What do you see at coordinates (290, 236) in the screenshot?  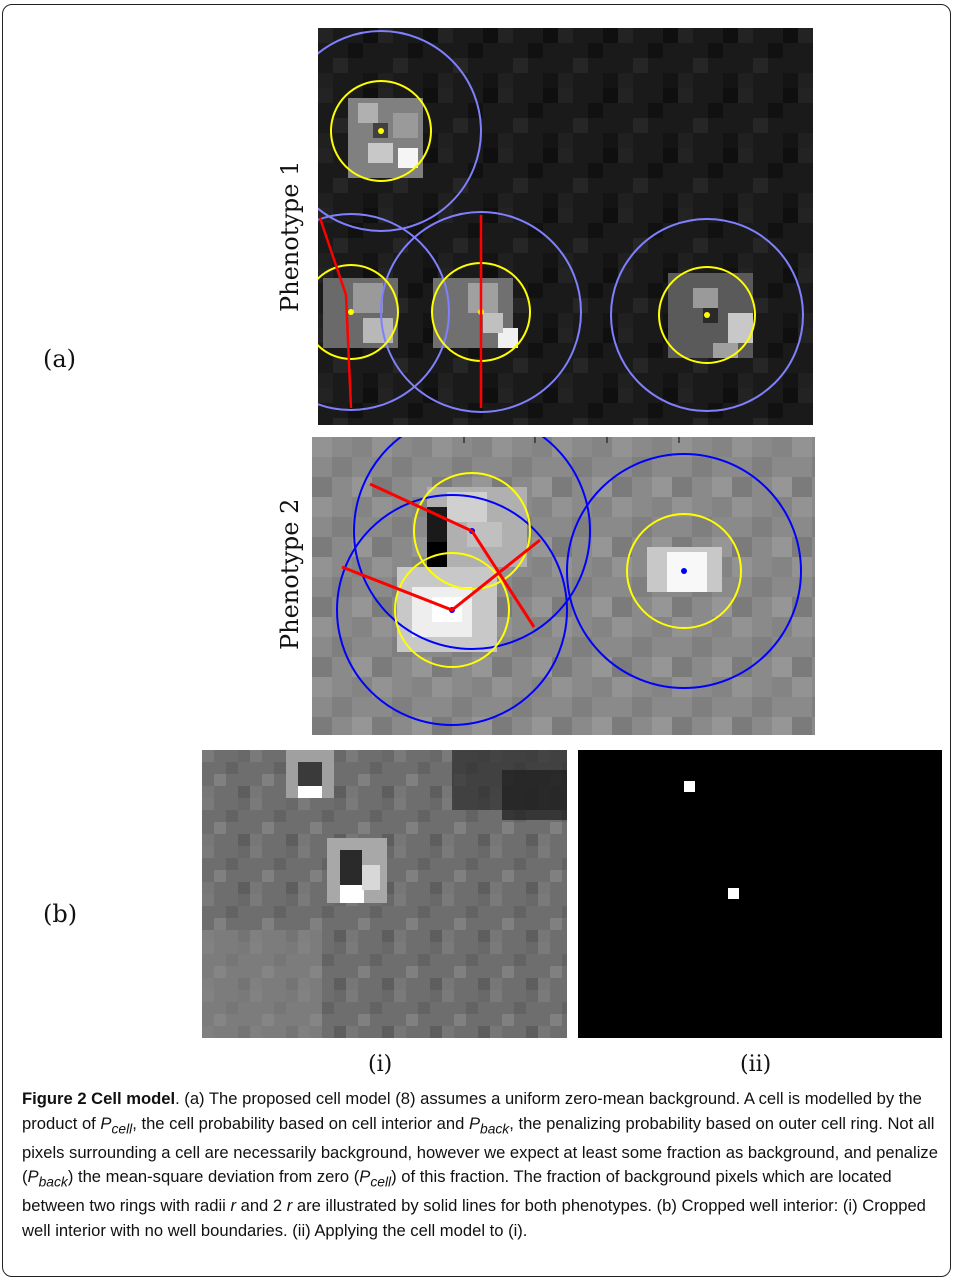 I see `phenotype-1-label: Phenotype 1` at bounding box center [290, 236].